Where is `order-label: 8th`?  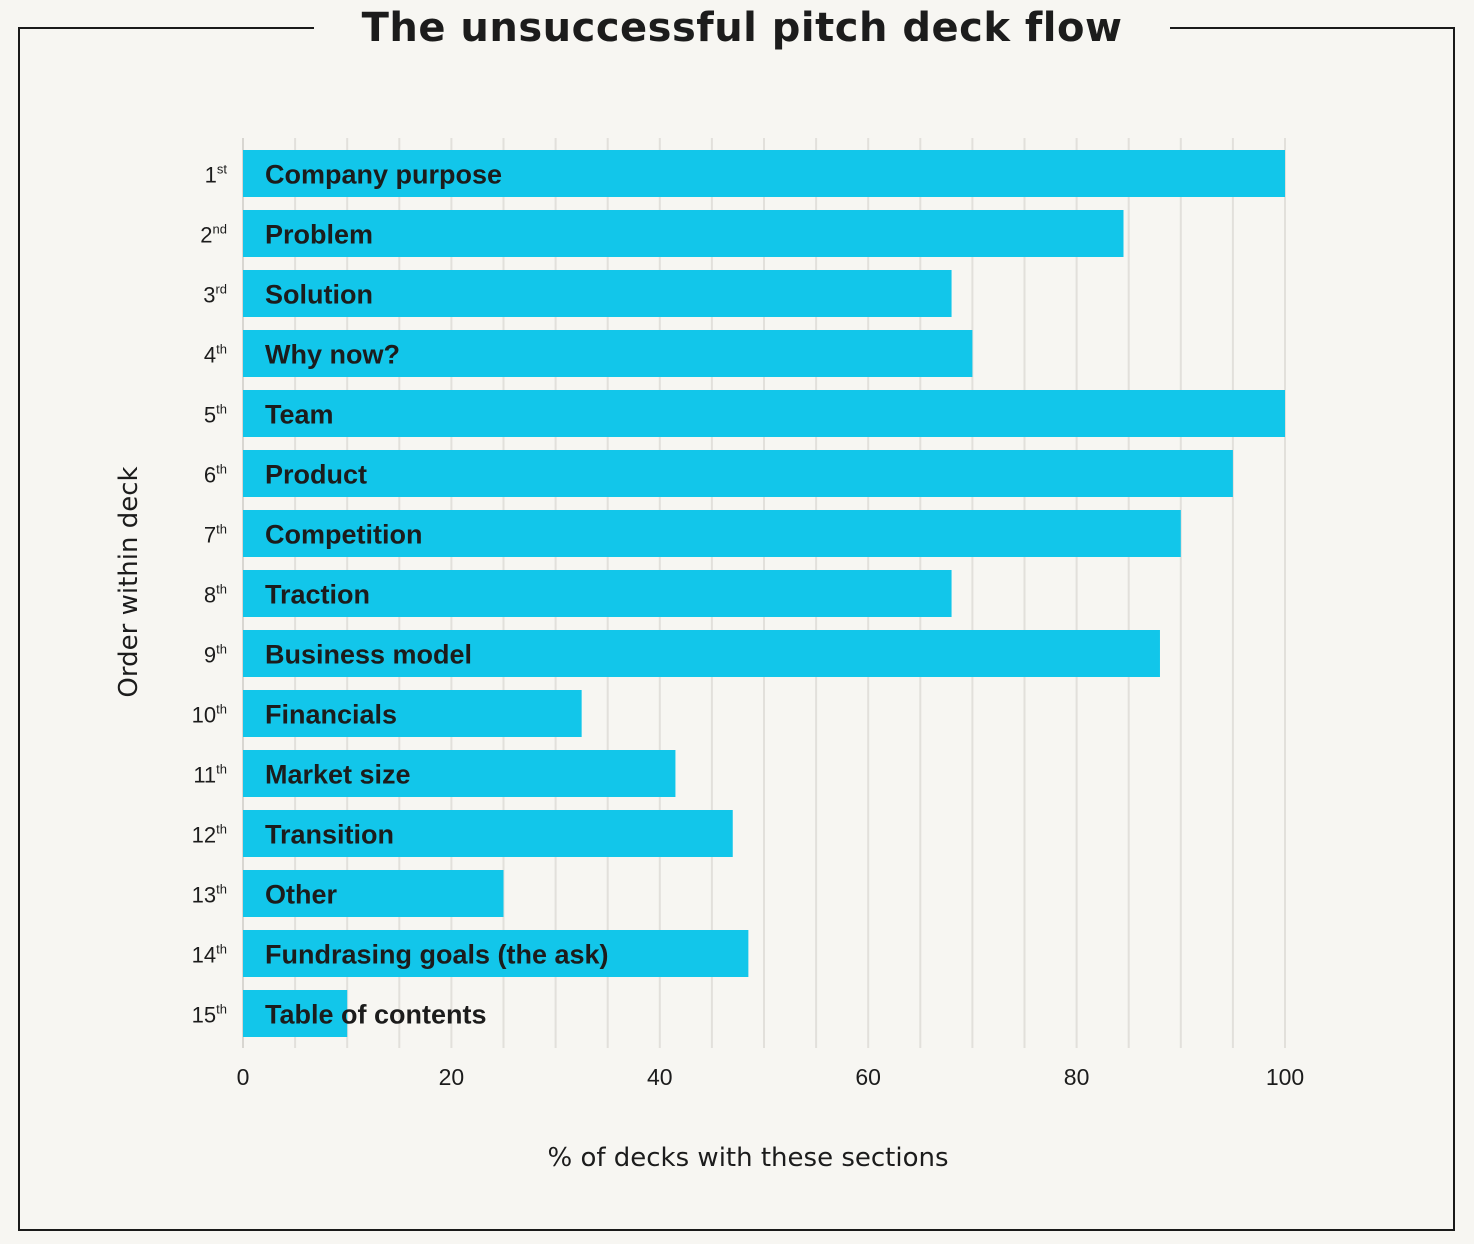 order-label: 8th is located at coordinates (215, 595).